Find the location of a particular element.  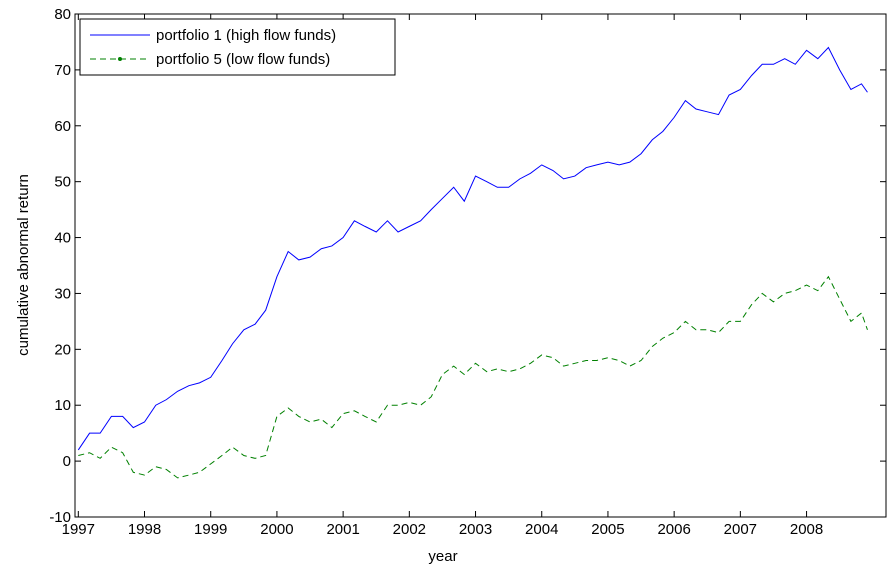

x-tick-label: 1999 is located at coordinates (210, 529).